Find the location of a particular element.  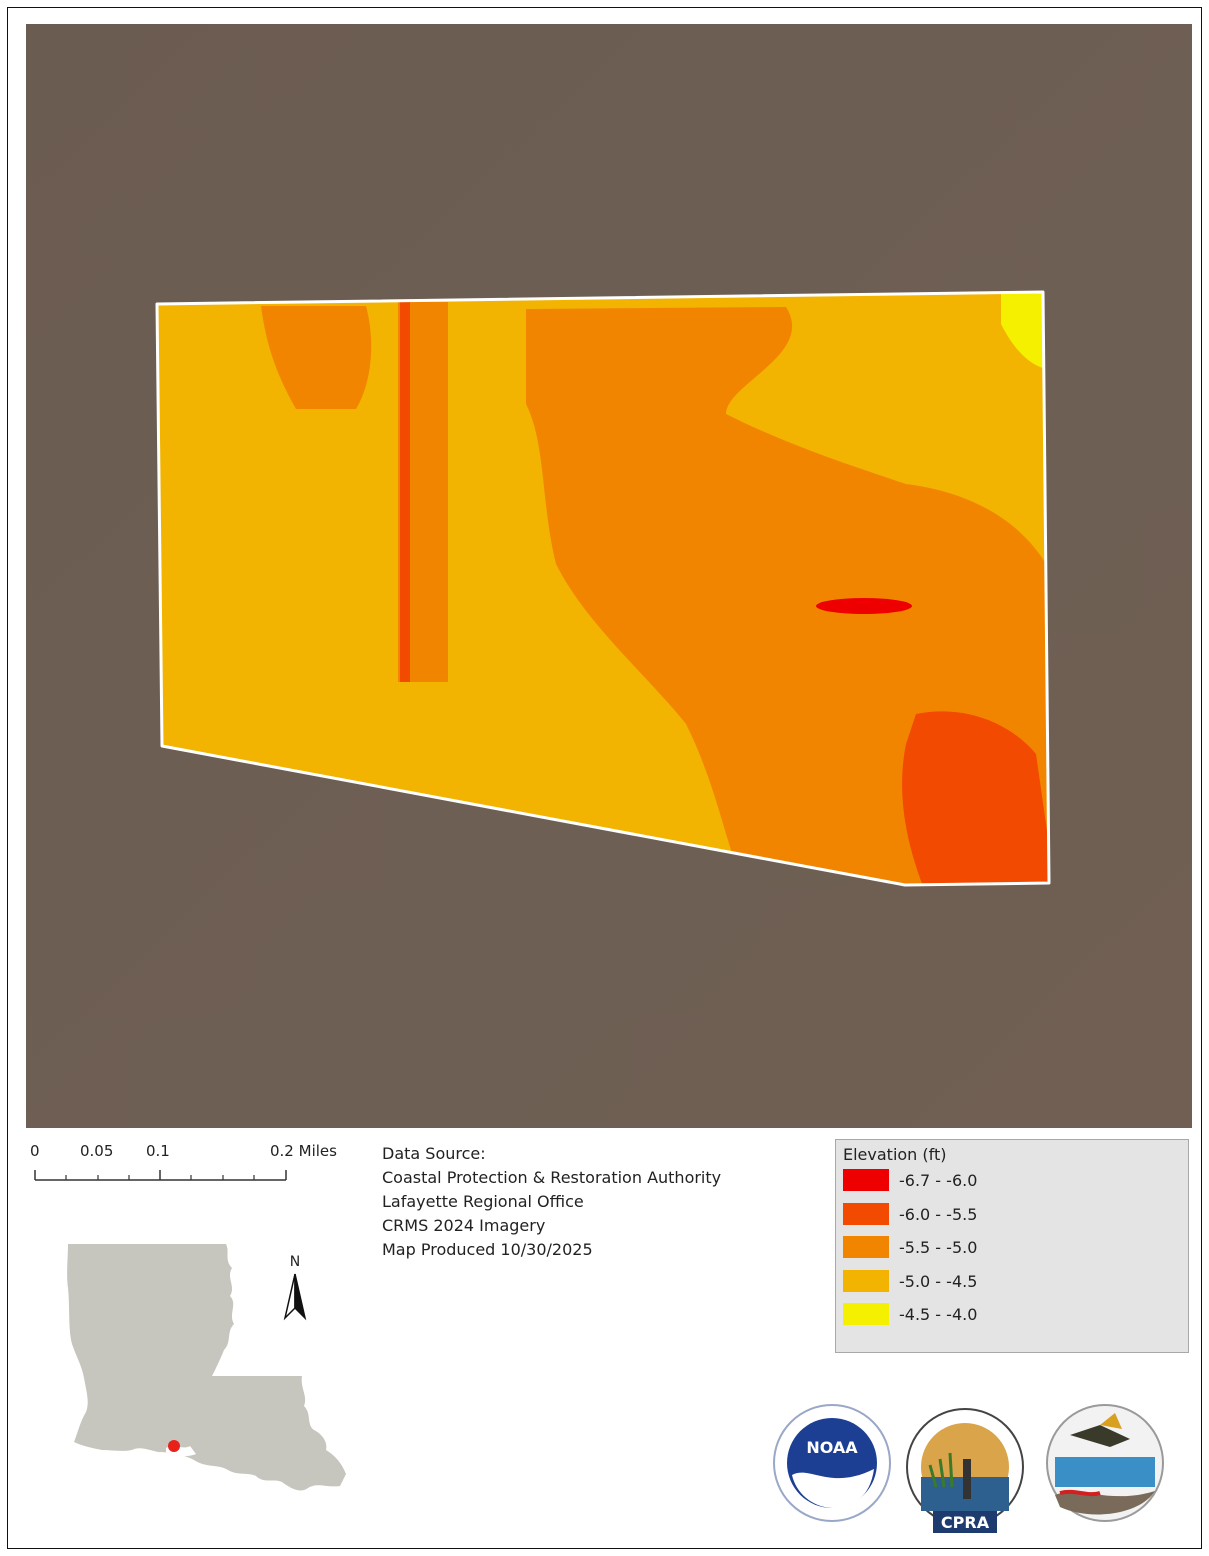

legend-label: -5.5 - -5.0 is located at coordinates (938, 1247).